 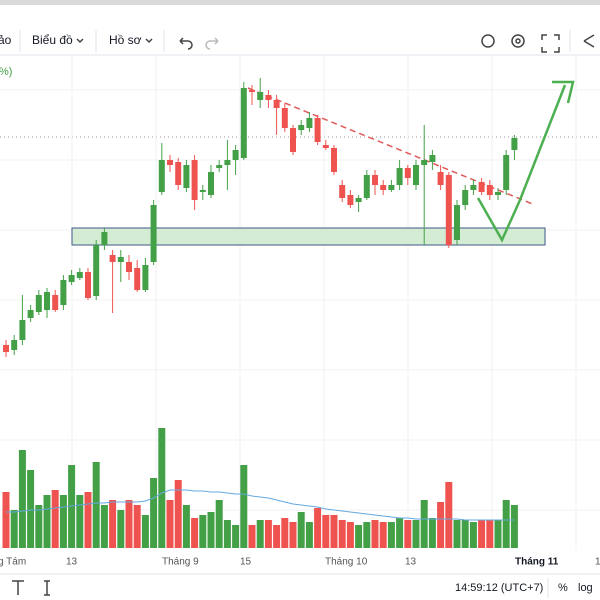 What do you see at coordinates (518, 41) in the screenshot?
I see `settings-icon` at bounding box center [518, 41].